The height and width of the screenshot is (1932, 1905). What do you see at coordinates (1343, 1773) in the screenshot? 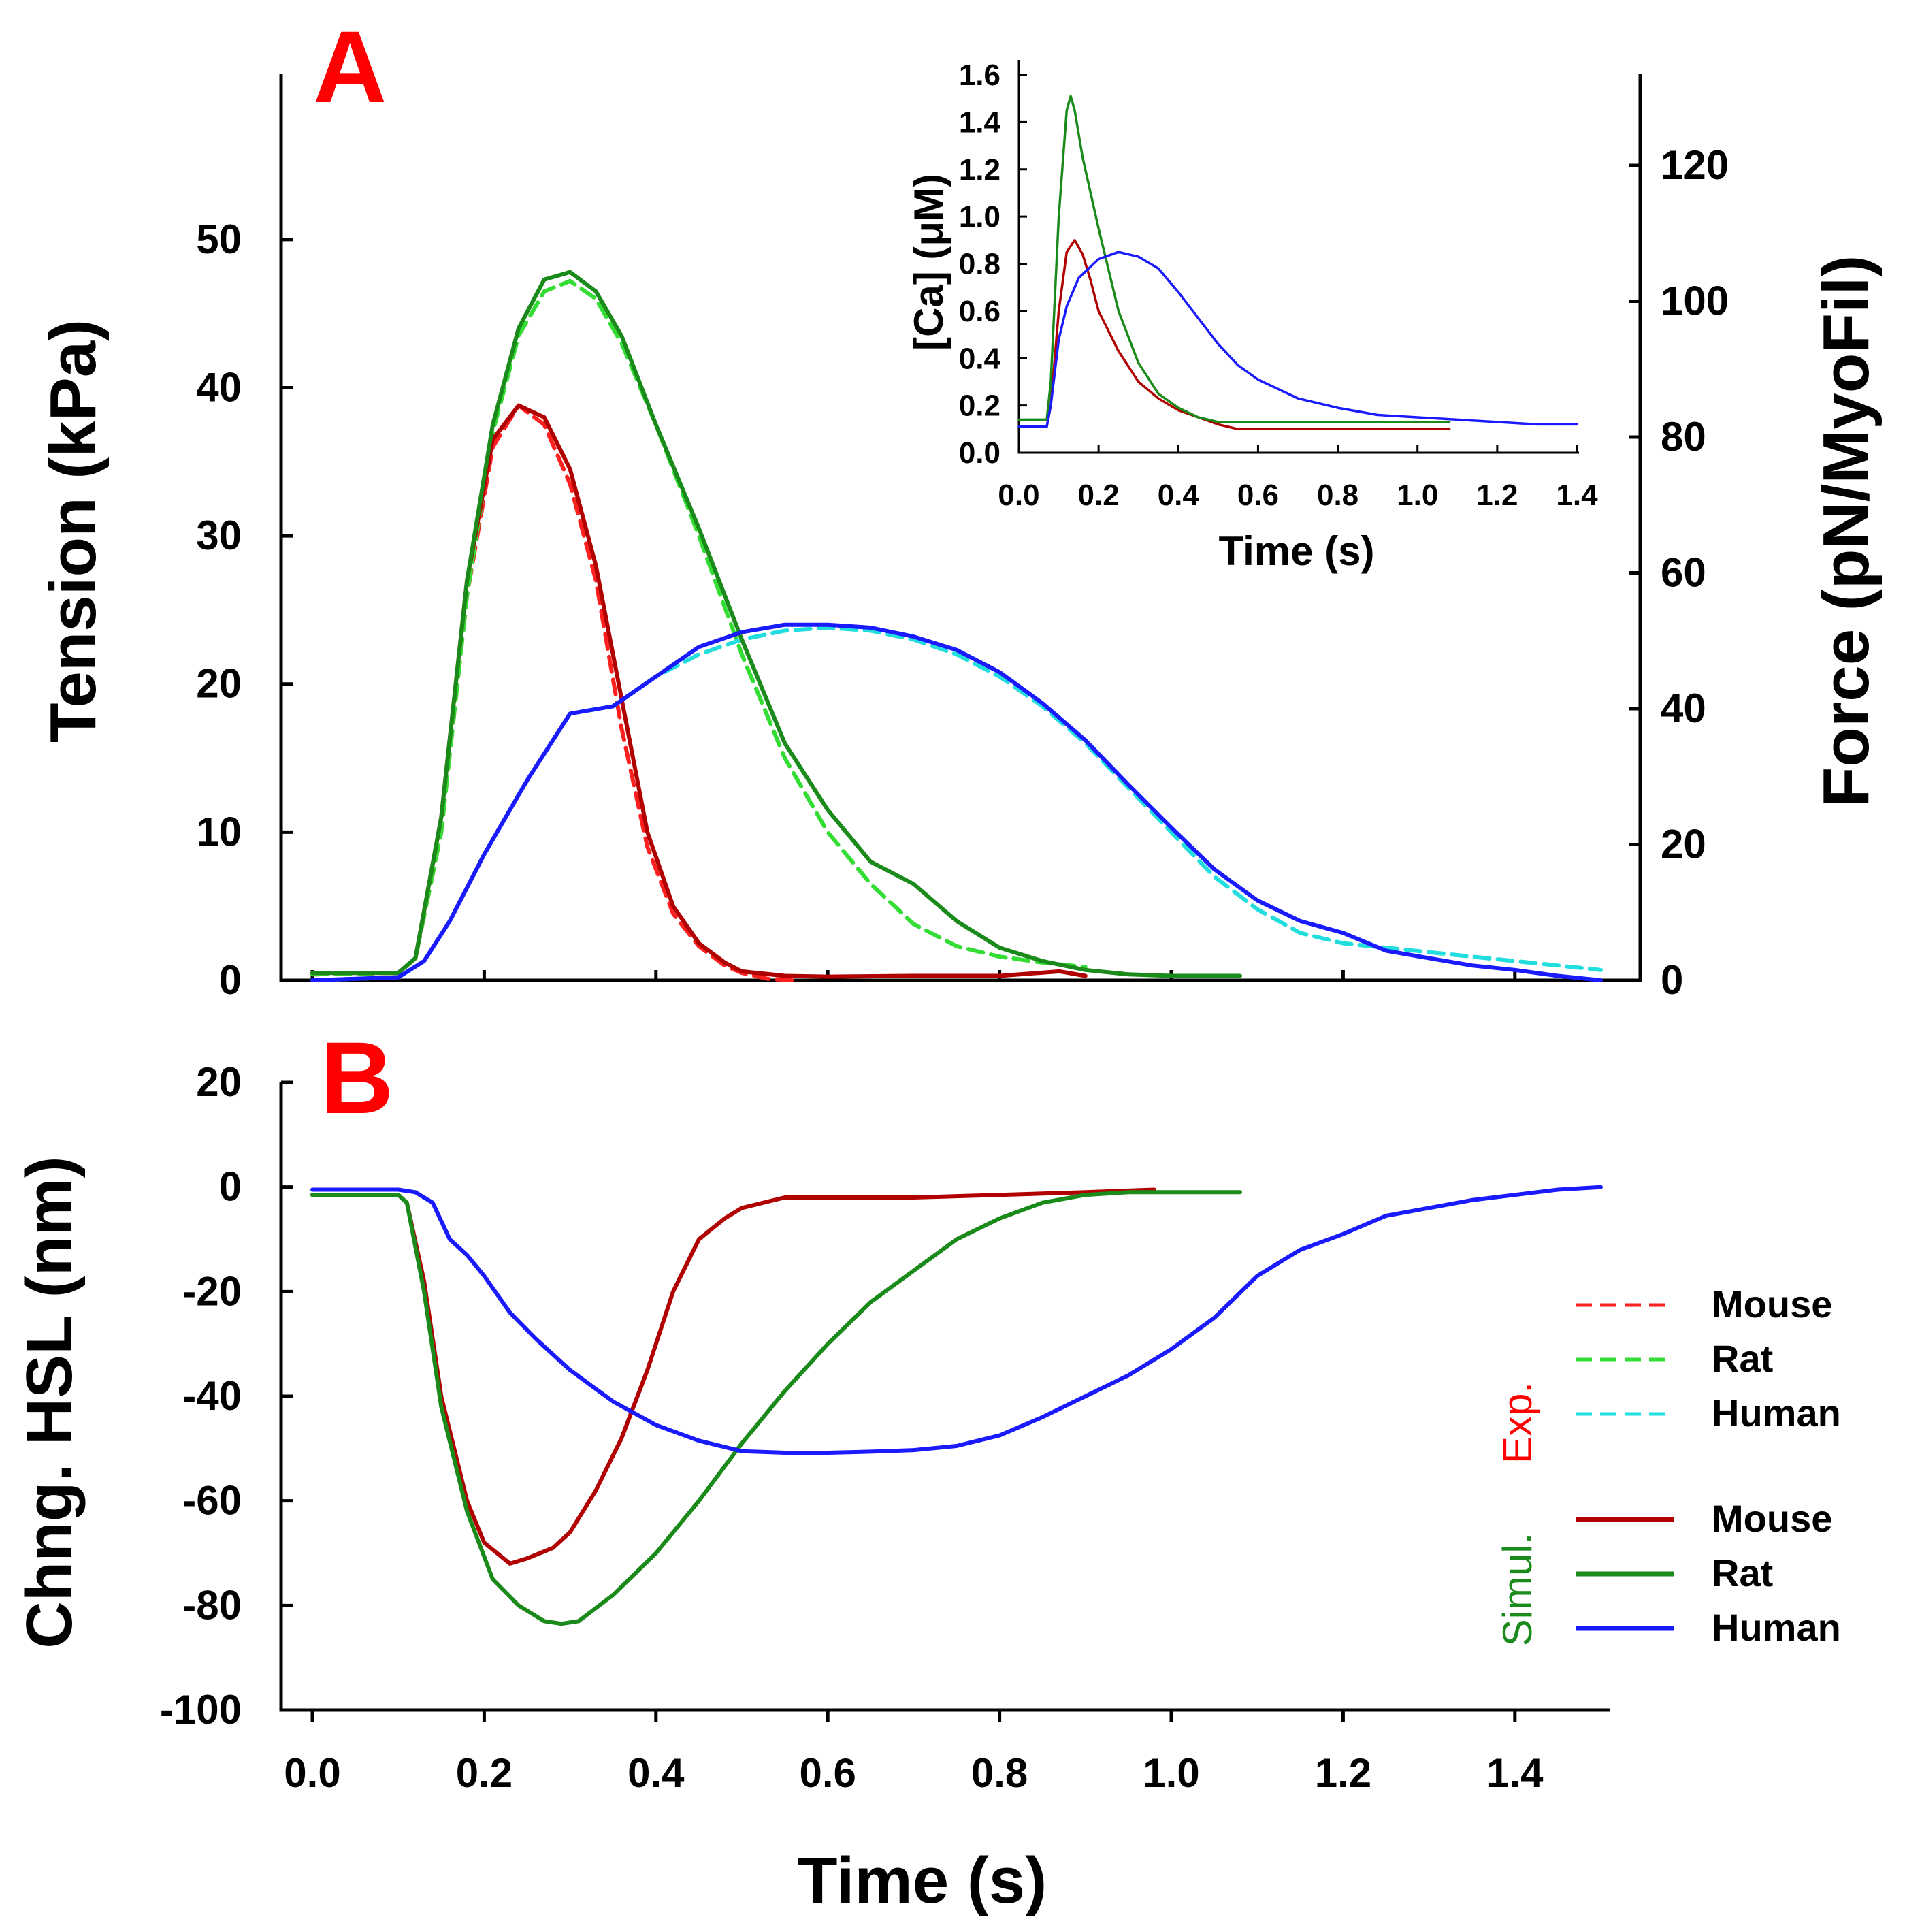
I see `panel-b-x-tick-label: 1.2` at bounding box center [1343, 1773].